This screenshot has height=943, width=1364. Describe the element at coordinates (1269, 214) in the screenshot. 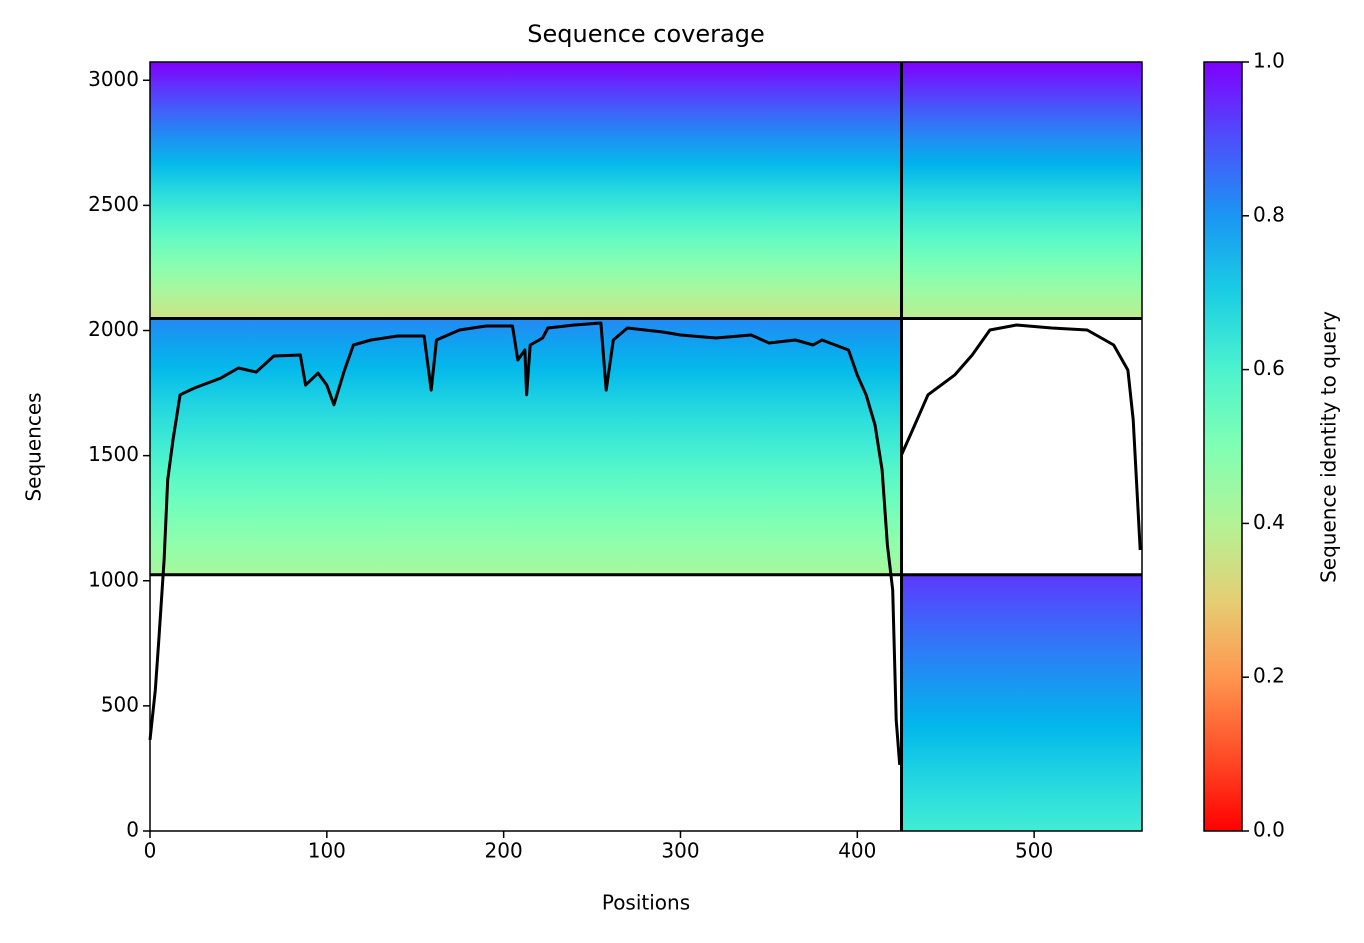

I see `colorbar-tick-label: 0.8` at that location.